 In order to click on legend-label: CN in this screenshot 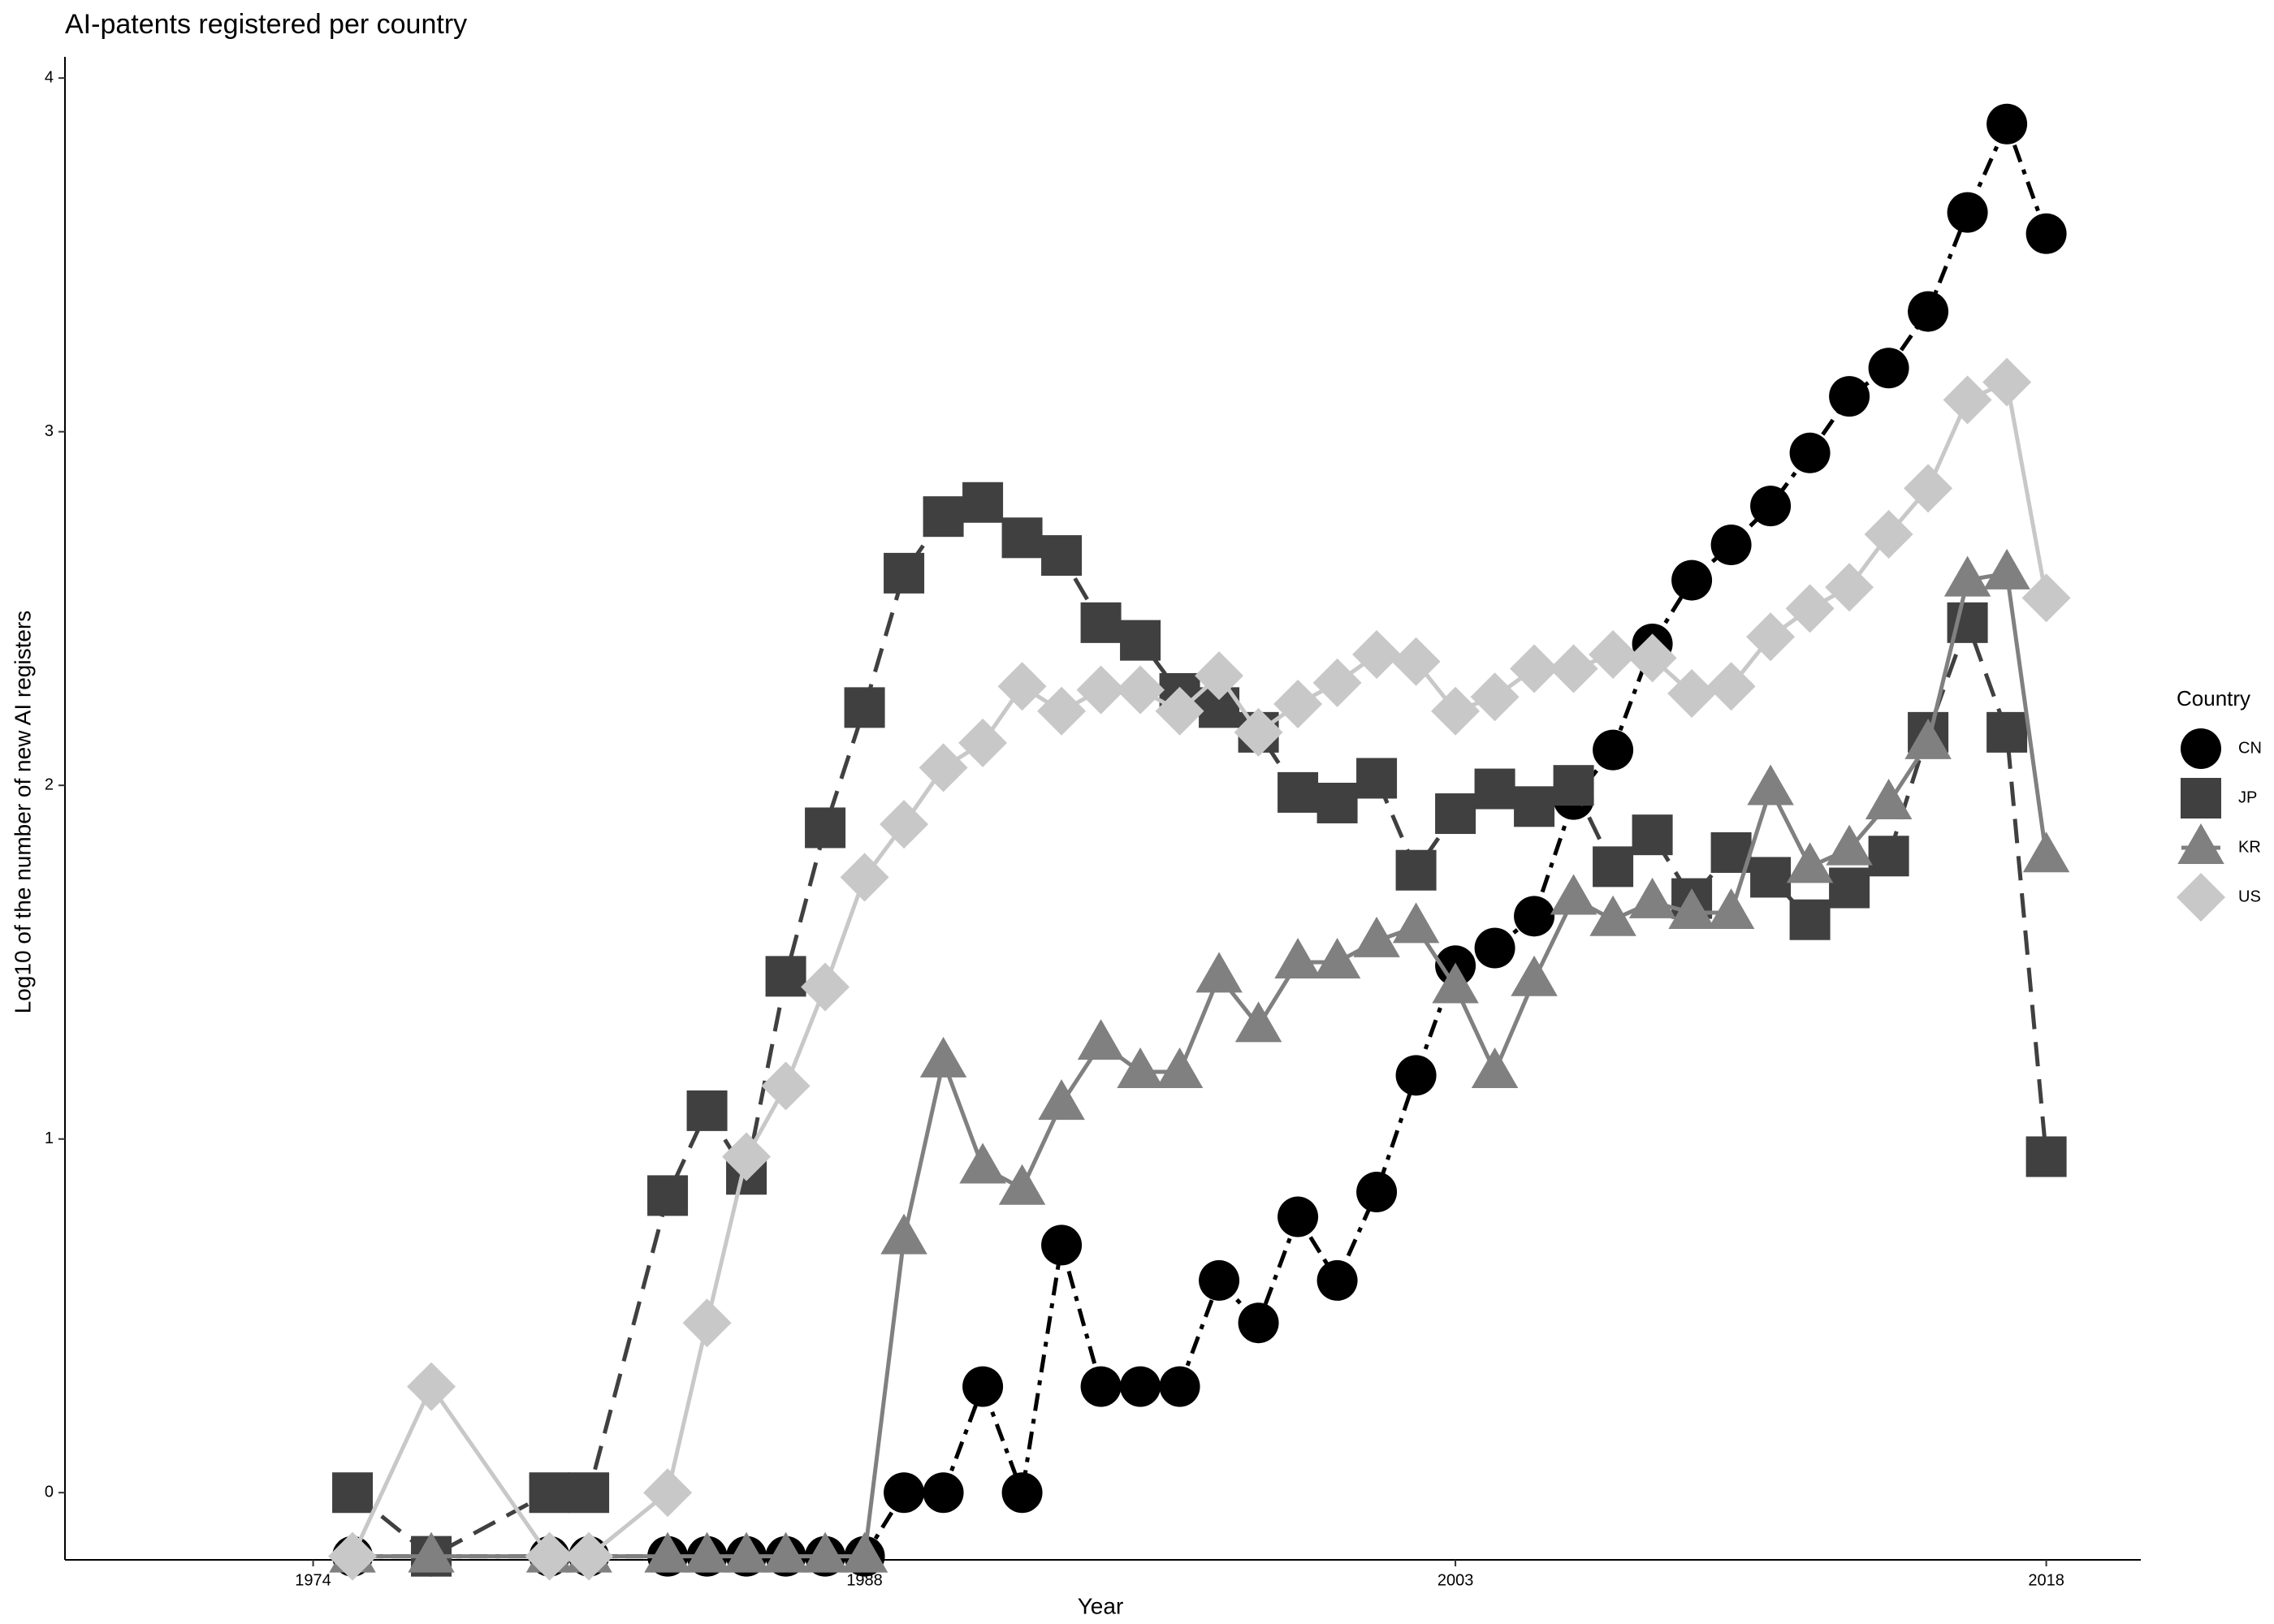, I will do `click(2250, 748)`.